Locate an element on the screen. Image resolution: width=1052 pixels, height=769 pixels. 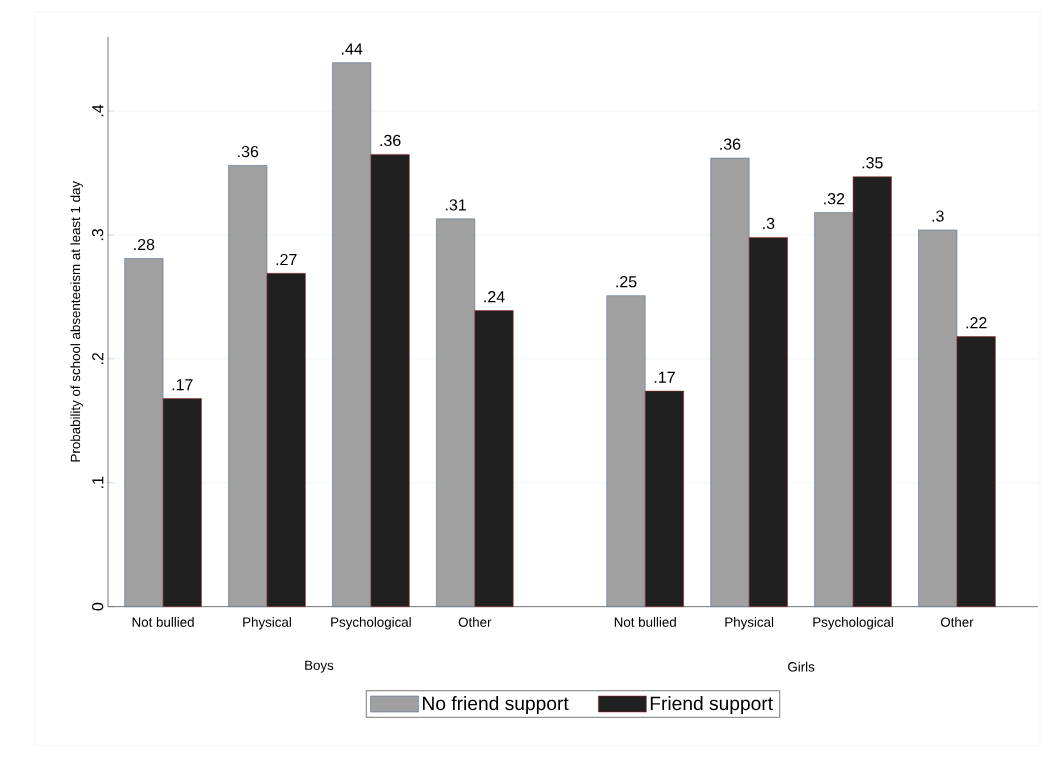
data-label: .25 is located at coordinates (626, 281).